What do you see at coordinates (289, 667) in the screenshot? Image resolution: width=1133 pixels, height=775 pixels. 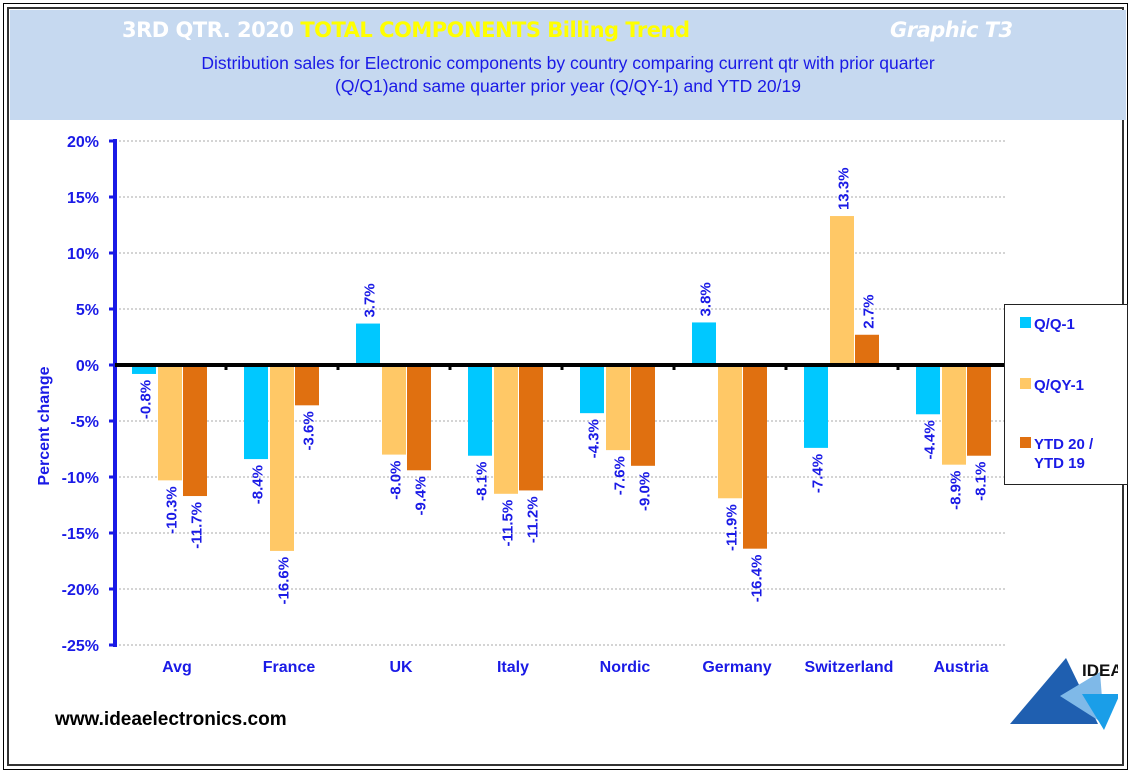 I see `x-tick-label: France` at bounding box center [289, 667].